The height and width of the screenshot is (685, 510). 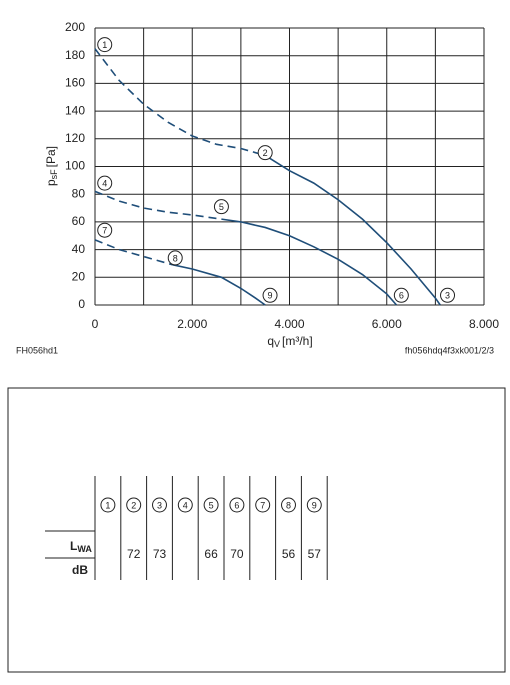 I want to click on column-header: 3, so click(x=159, y=505).